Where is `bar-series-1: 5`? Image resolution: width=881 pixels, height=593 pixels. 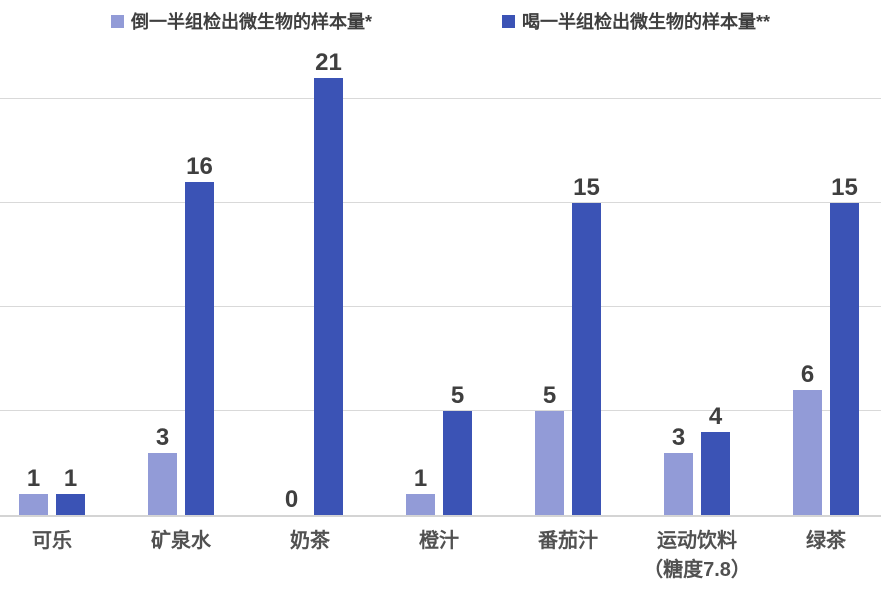 bar-series-1: 5 is located at coordinates (549, 449).